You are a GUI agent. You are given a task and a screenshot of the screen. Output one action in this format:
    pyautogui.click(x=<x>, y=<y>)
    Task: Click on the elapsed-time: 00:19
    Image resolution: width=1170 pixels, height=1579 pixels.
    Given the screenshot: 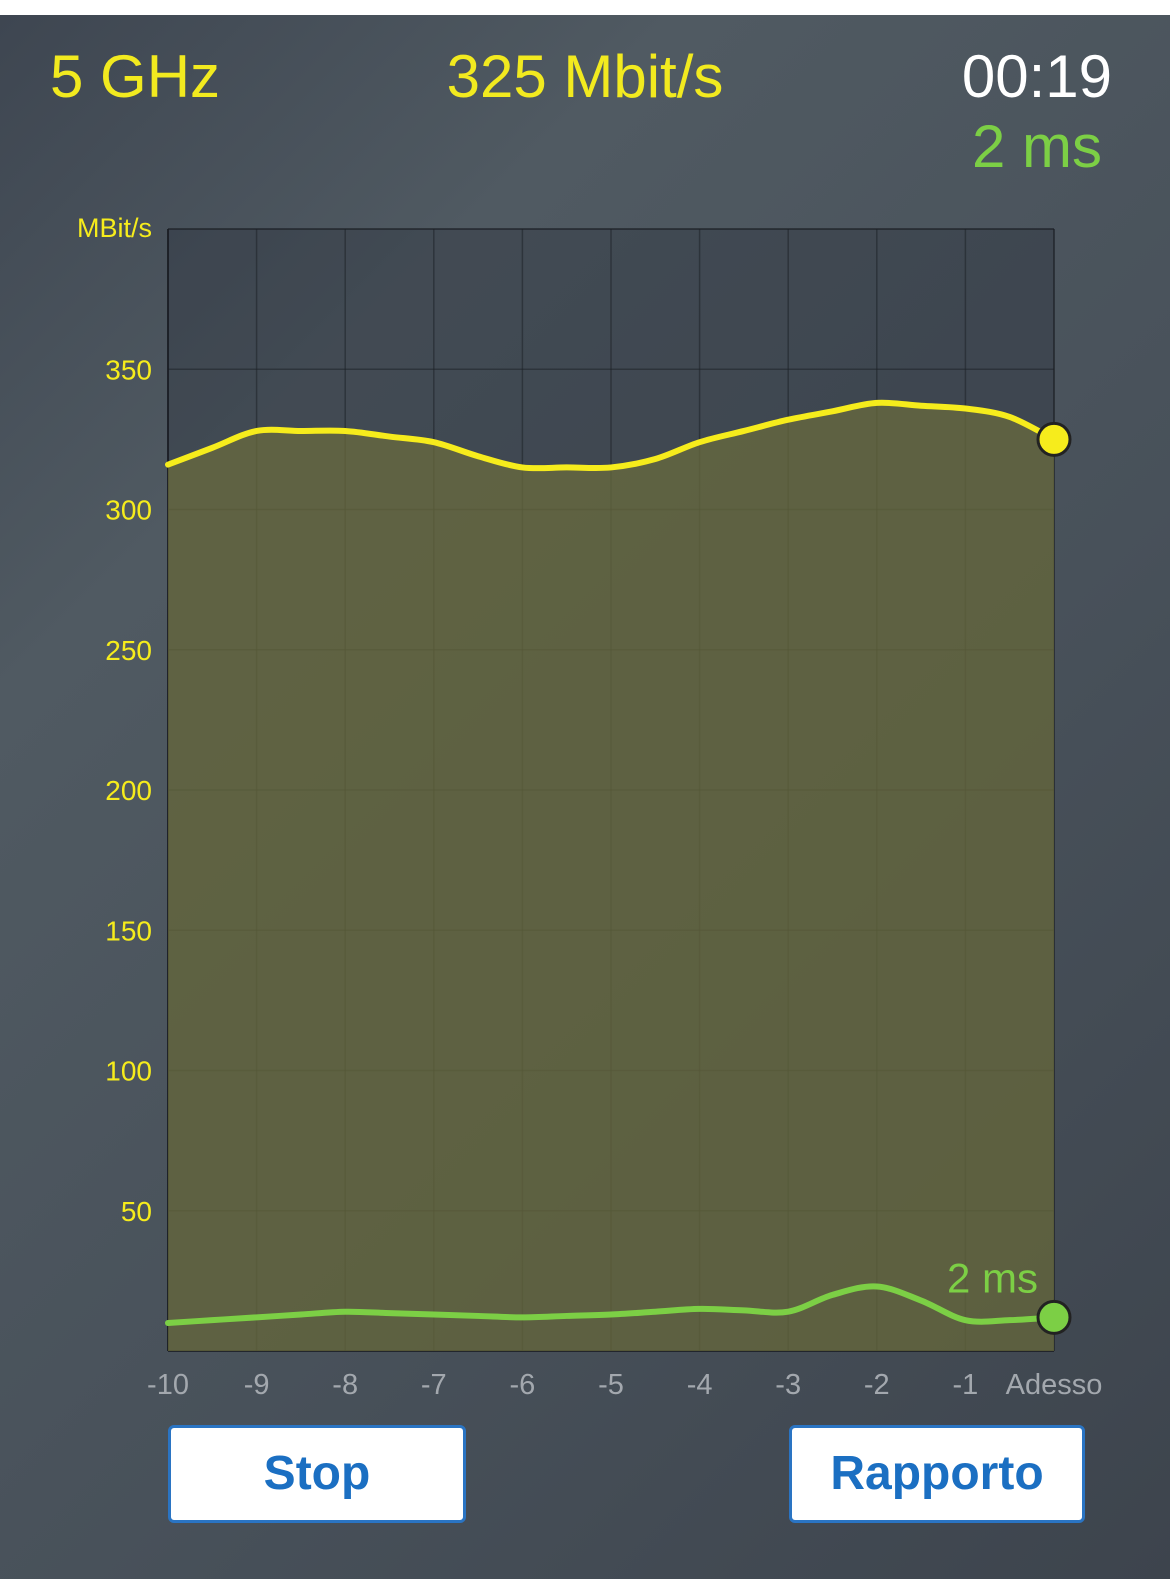 What is the action you would take?
    pyautogui.click(x=1036, y=76)
    